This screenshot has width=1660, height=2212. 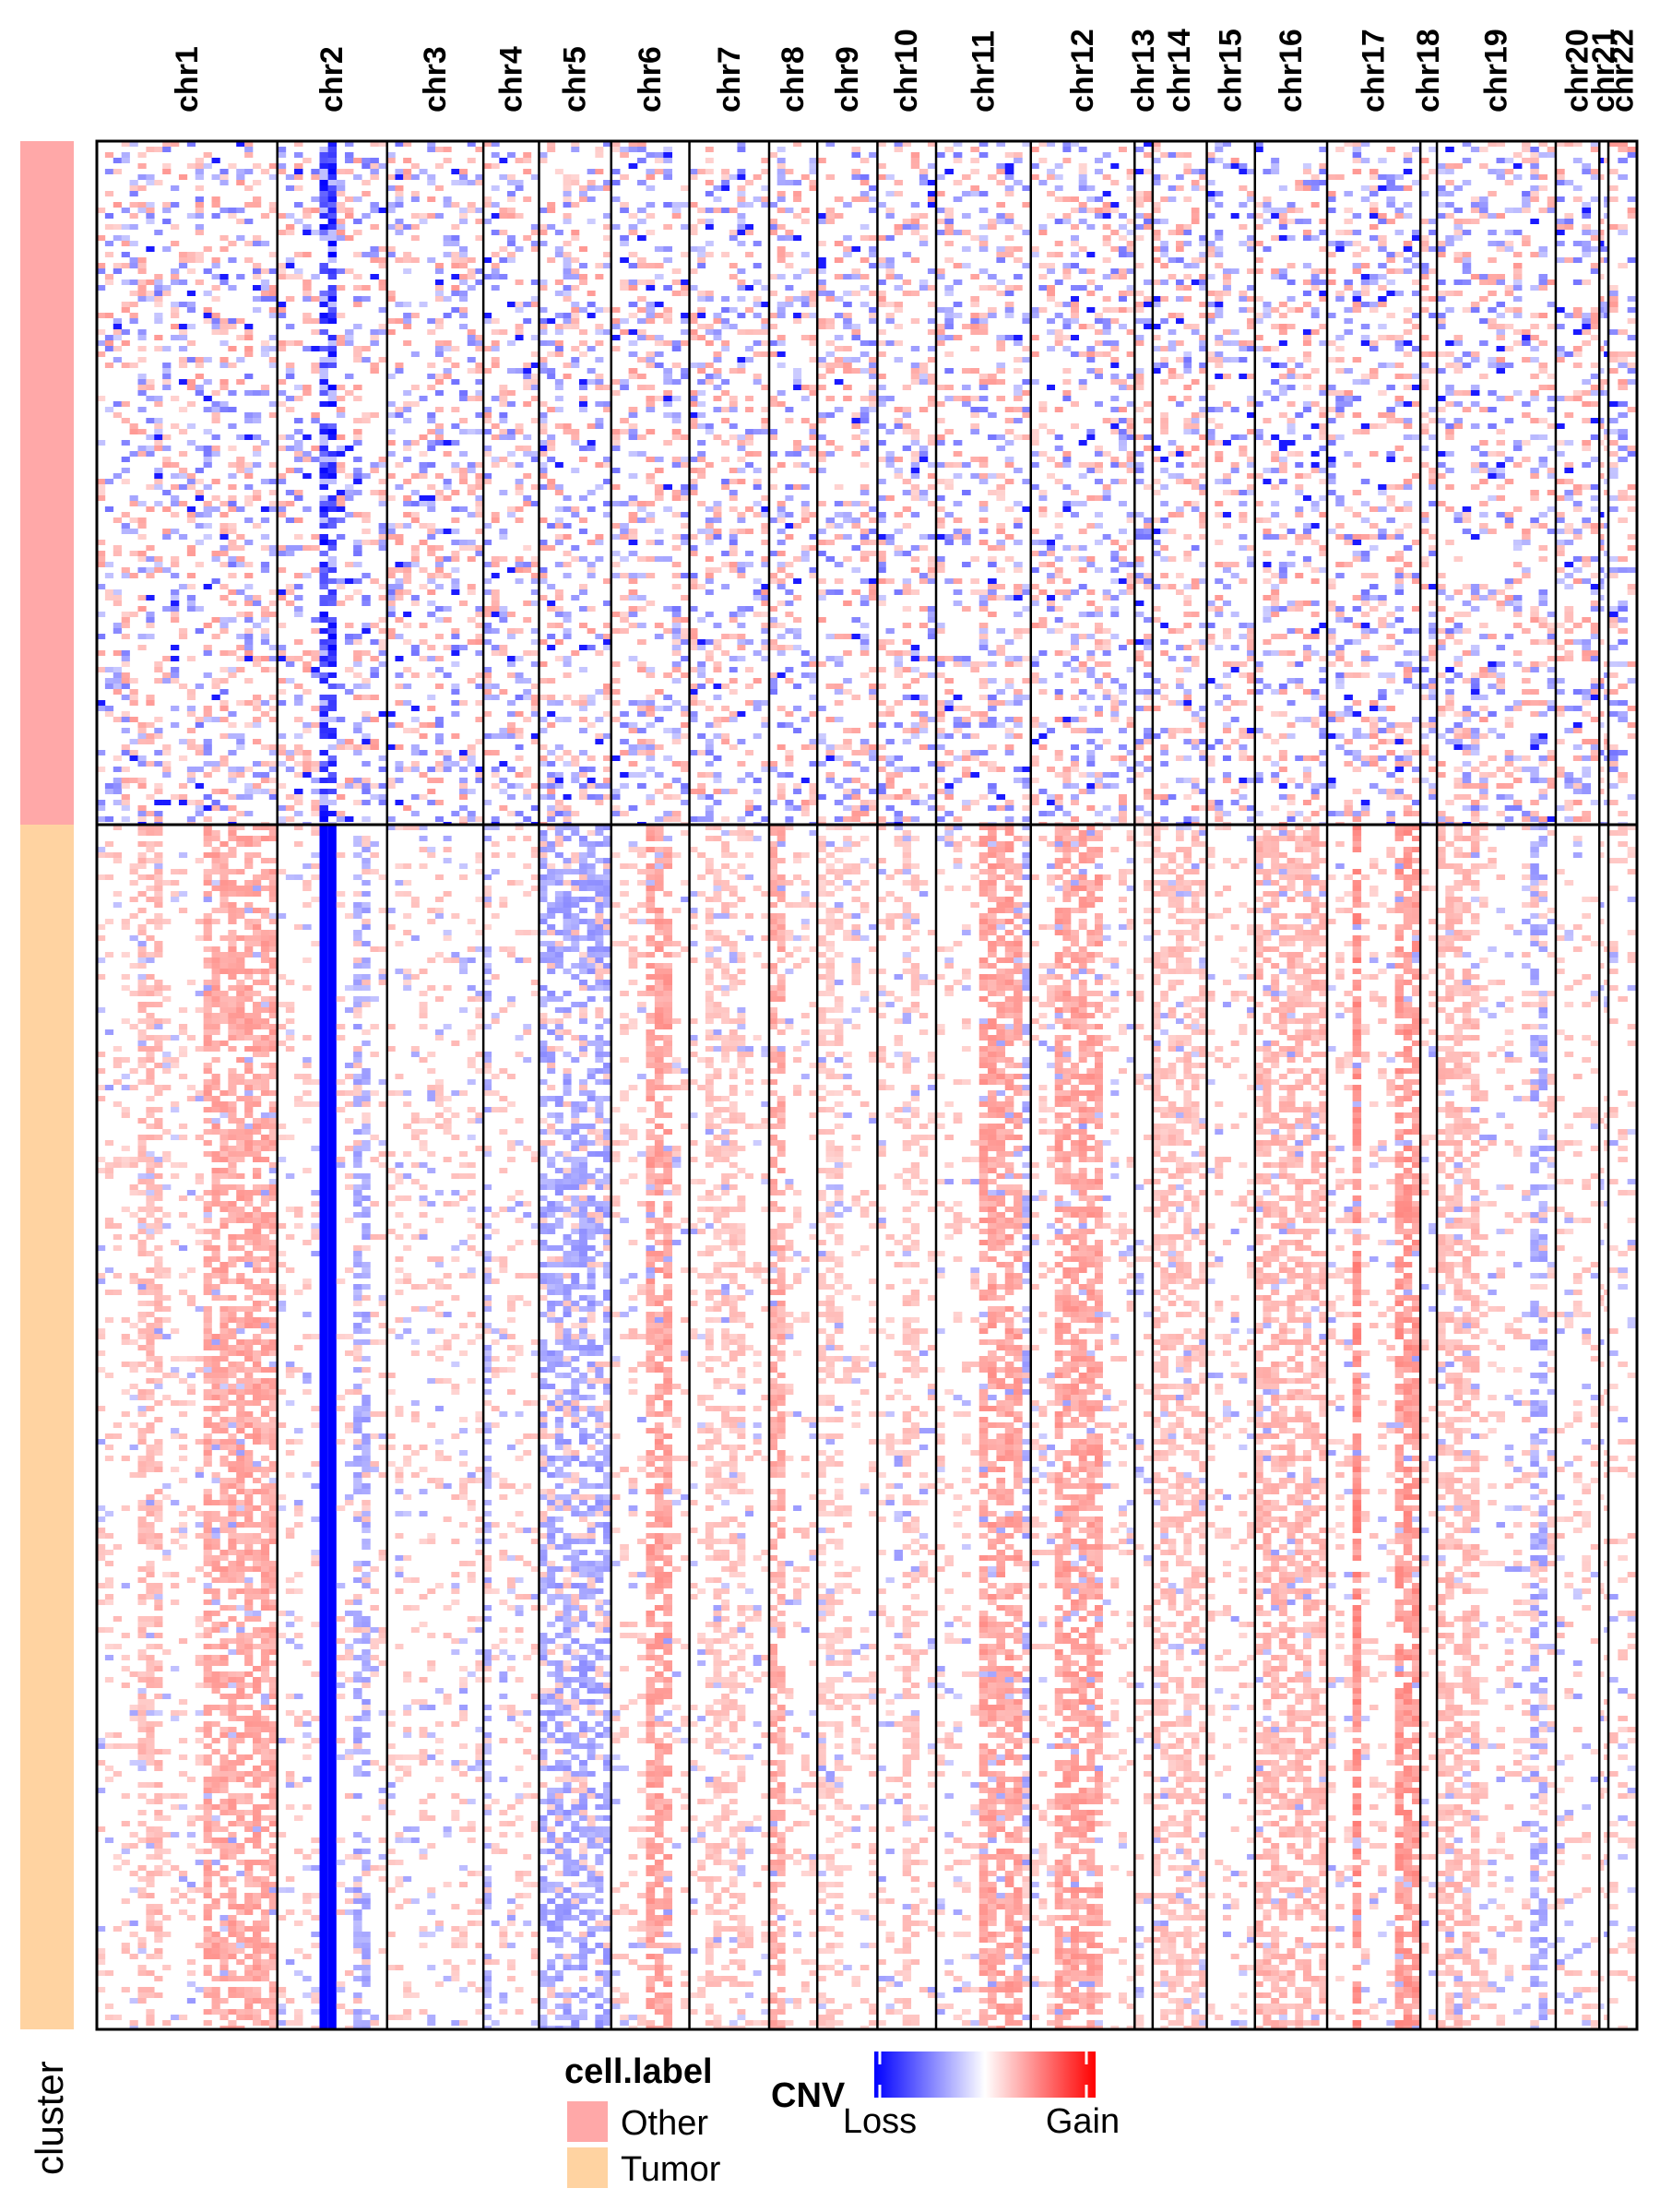 What do you see at coordinates (1374, 71) in the screenshot?
I see `chromosome-label-chr17: chr17` at bounding box center [1374, 71].